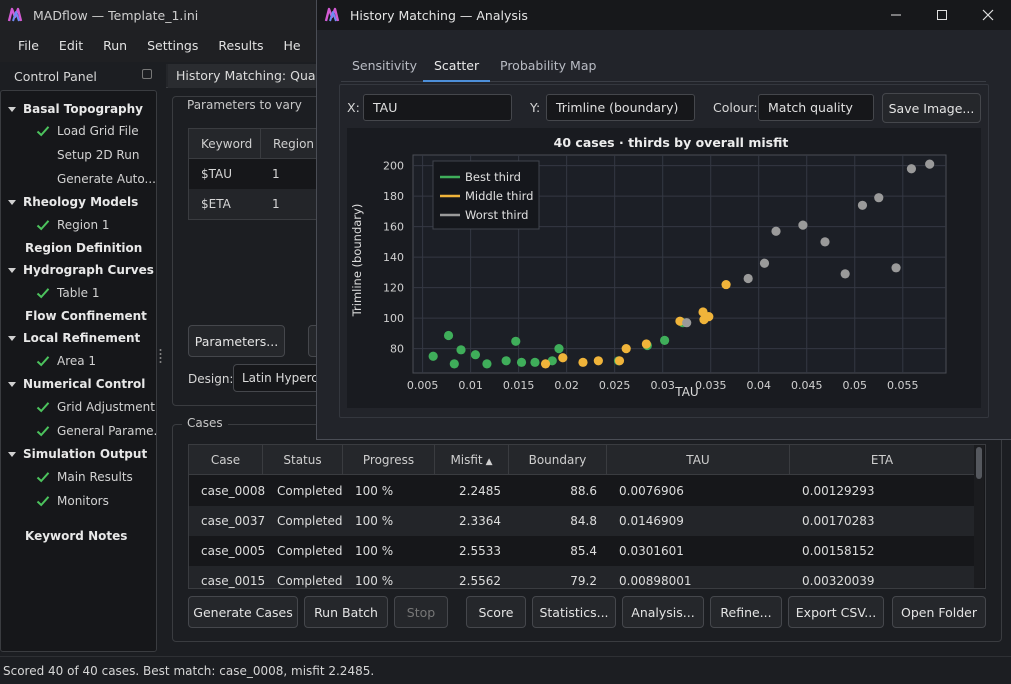 This screenshot has width=1011, height=684. Describe the element at coordinates (979, 516) in the screenshot. I see `cases-scrollbar` at that location.